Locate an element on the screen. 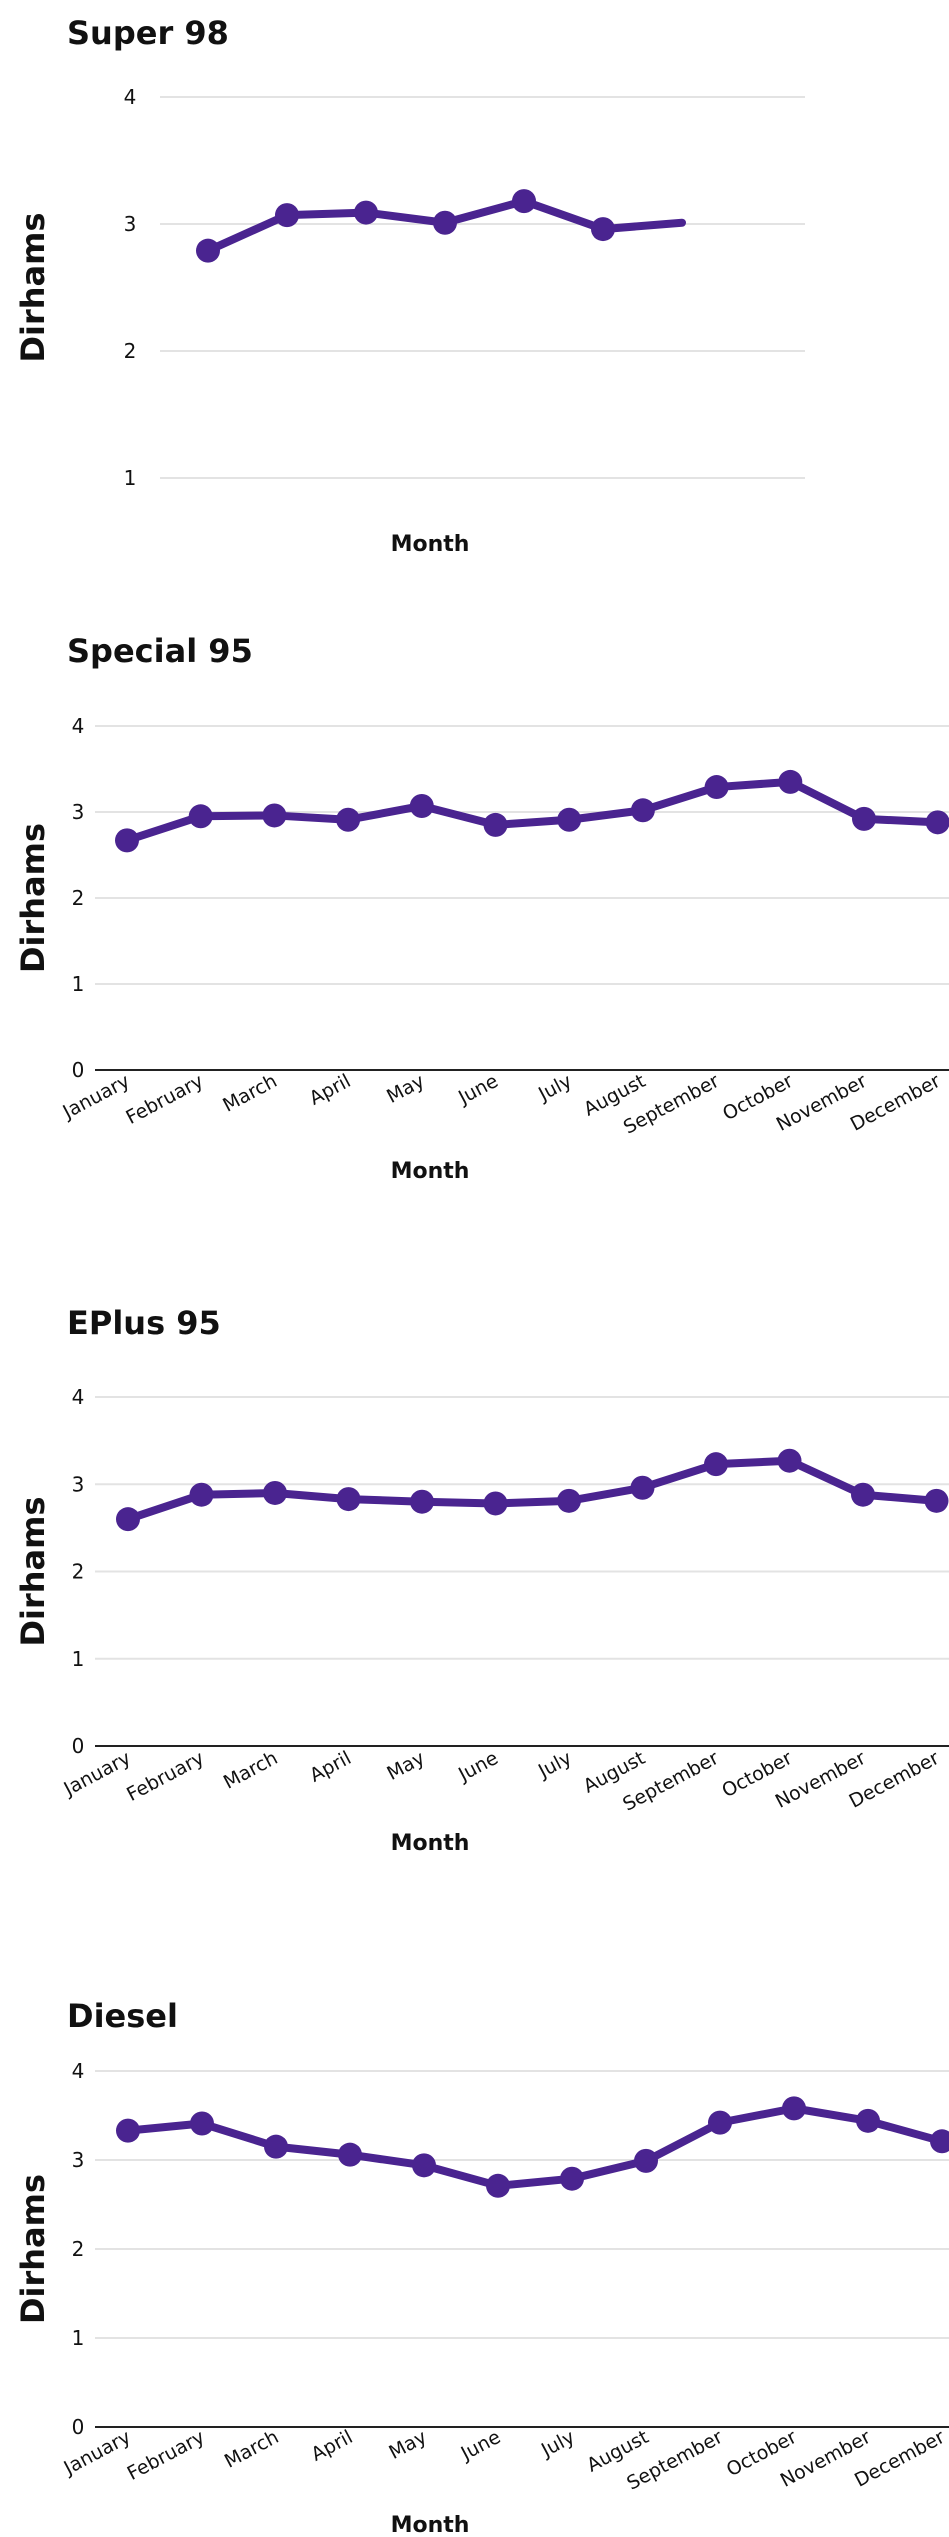 Image resolution: width=949 pixels, height=2537 pixels. chart-title: Special 95 is located at coordinates (160, 651).